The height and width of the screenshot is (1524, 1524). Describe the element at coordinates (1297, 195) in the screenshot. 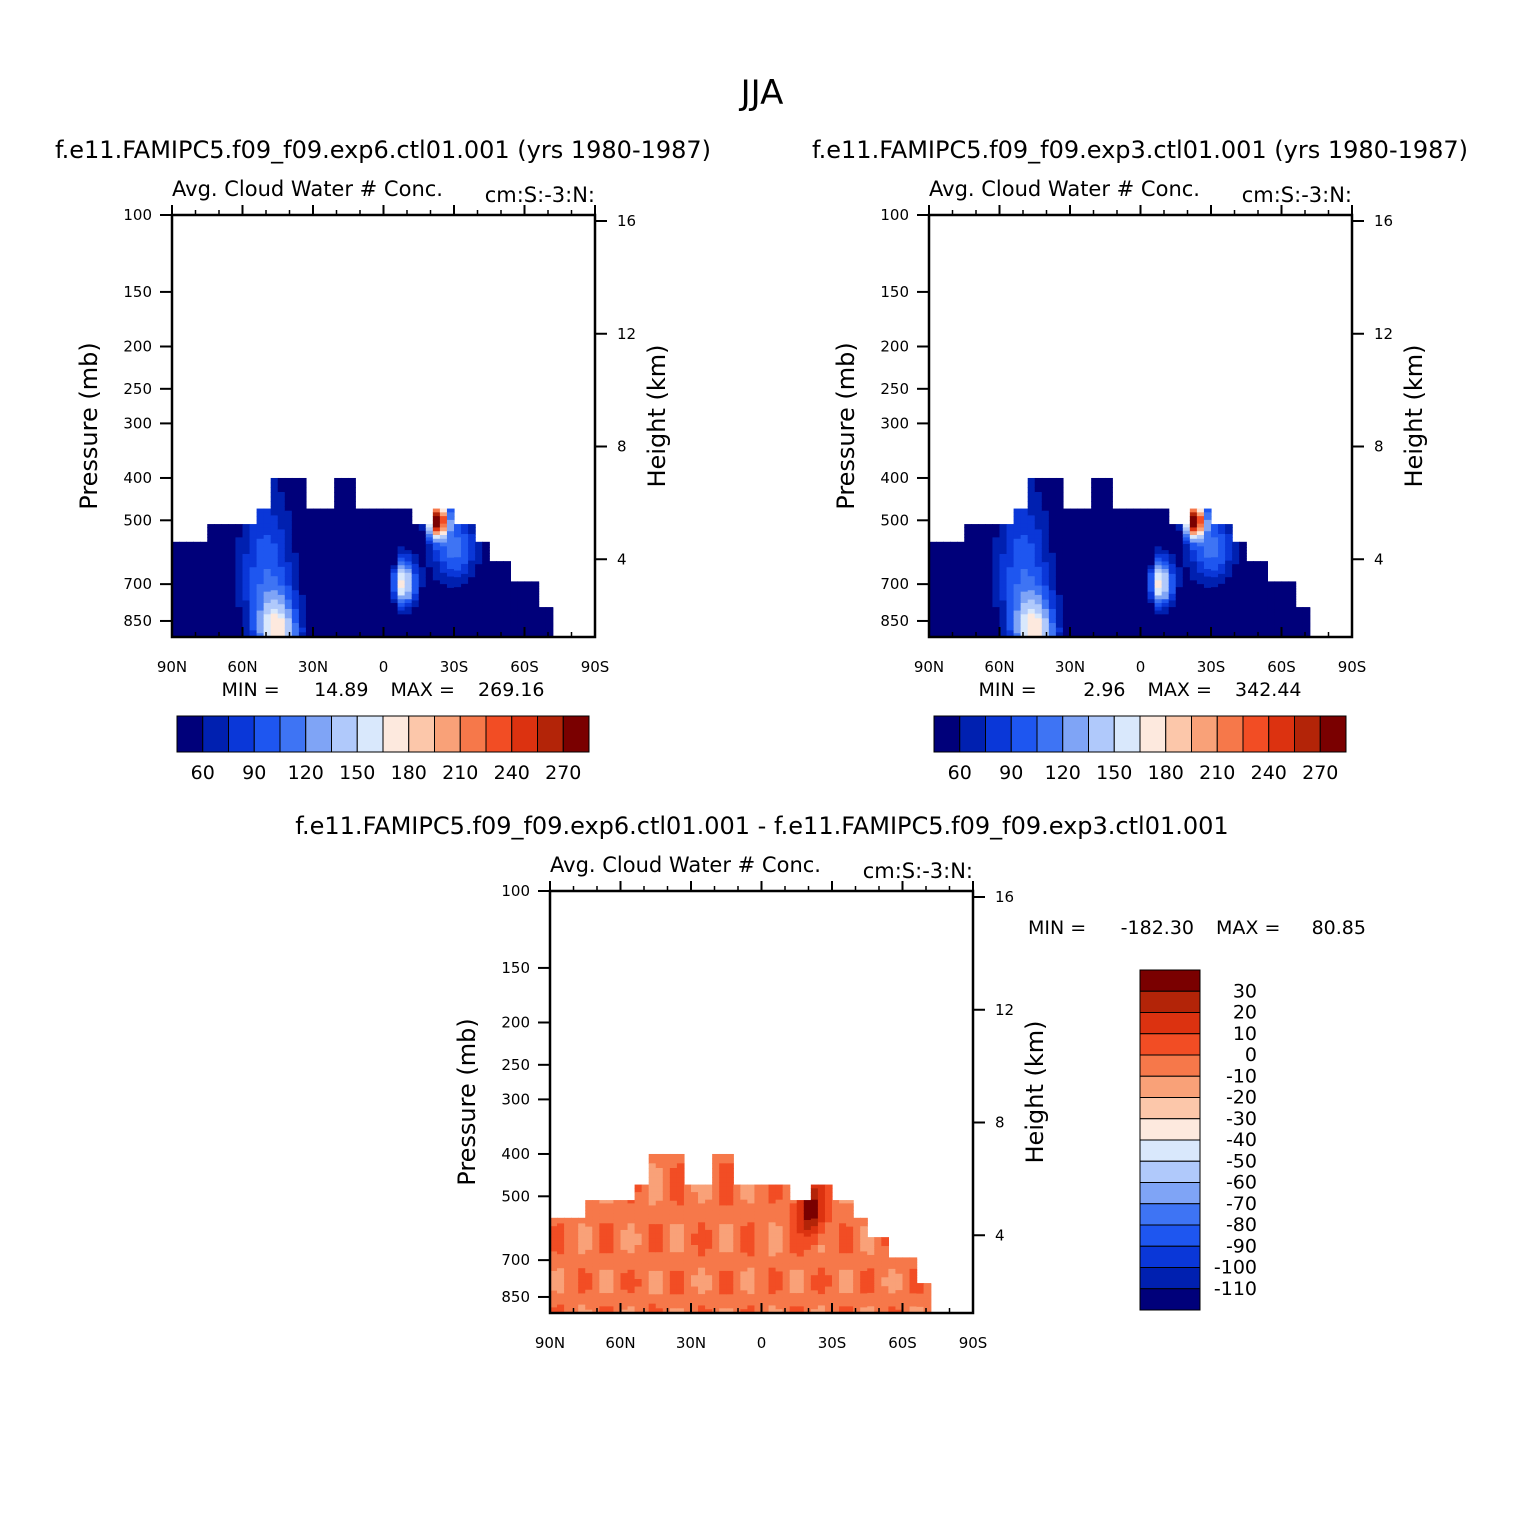

I see `panel-subtitle-right: cm:S:-3:N:` at that location.